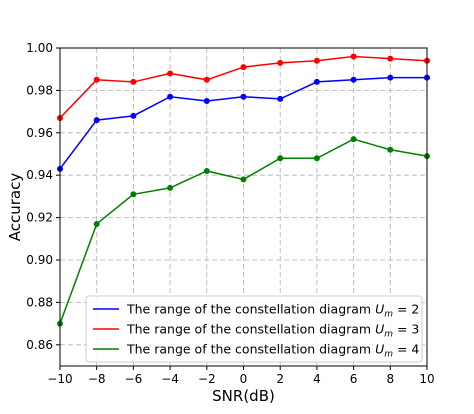 This screenshot has height=414, width=474. Describe the element at coordinates (354, 379) in the screenshot. I see `x-tick-label: 6` at that location.